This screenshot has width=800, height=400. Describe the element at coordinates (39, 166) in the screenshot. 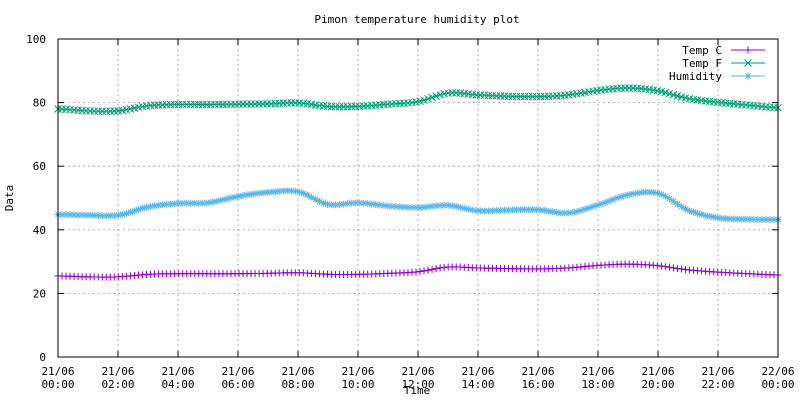

I see `y-tick-label: 60` at that location.